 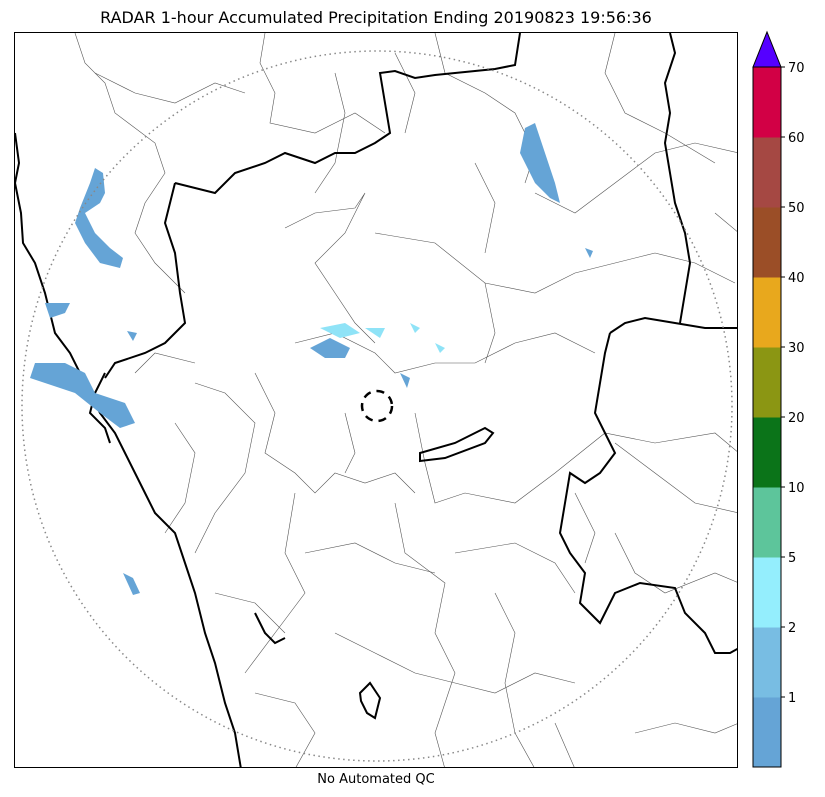 What do you see at coordinates (796, 488) in the screenshot?
I see `colorbar-tick-label: 10` at bounding box center [796, 488].